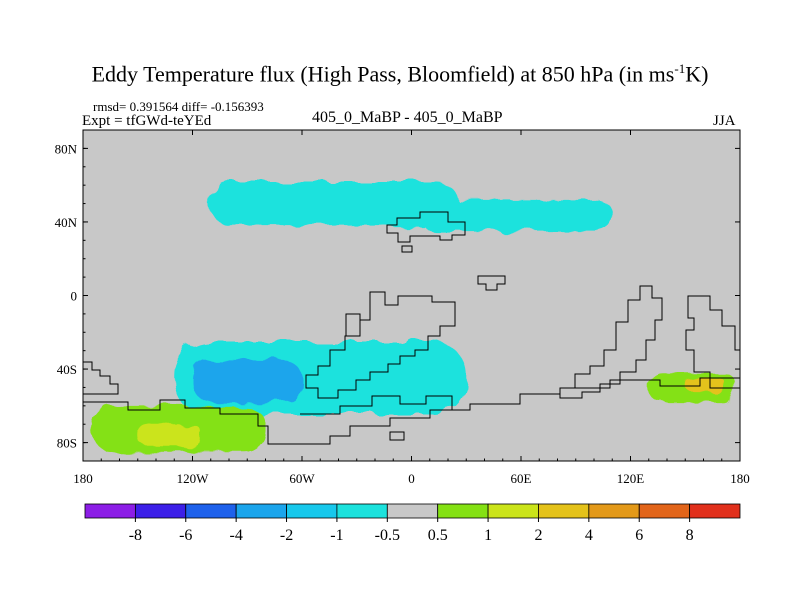 The width and height of the screenshot is (800, 600). What do you see at coordinates (680, 68) in the screenshot?
I see `title-superscript: -1` at bounding box center [680, 68].